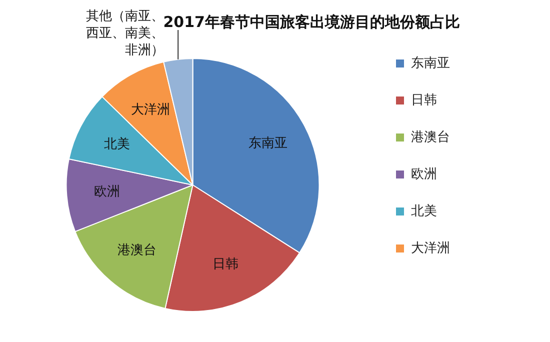 This screenshot has height=342, width=550. Describe the element at coordinates (424, 174) in the screenshot. I see `legend-label: 欧洲` at that location.